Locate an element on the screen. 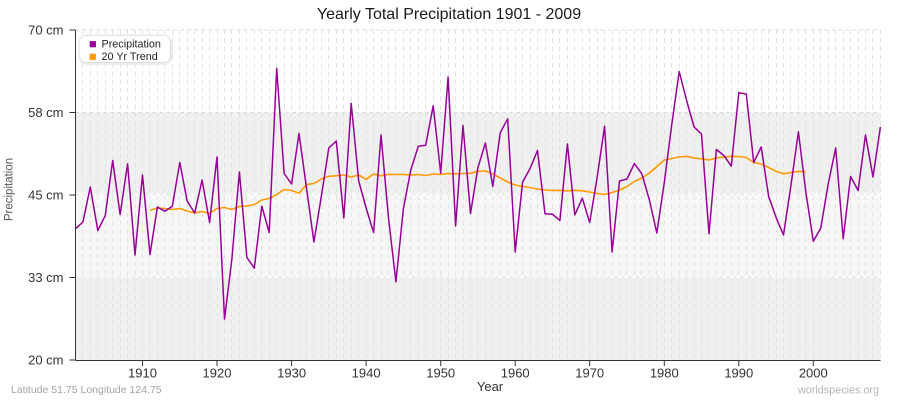 The height and width of the screenshot is (400, 900). svg-text: 1980 is located at coordinates (664, 373).